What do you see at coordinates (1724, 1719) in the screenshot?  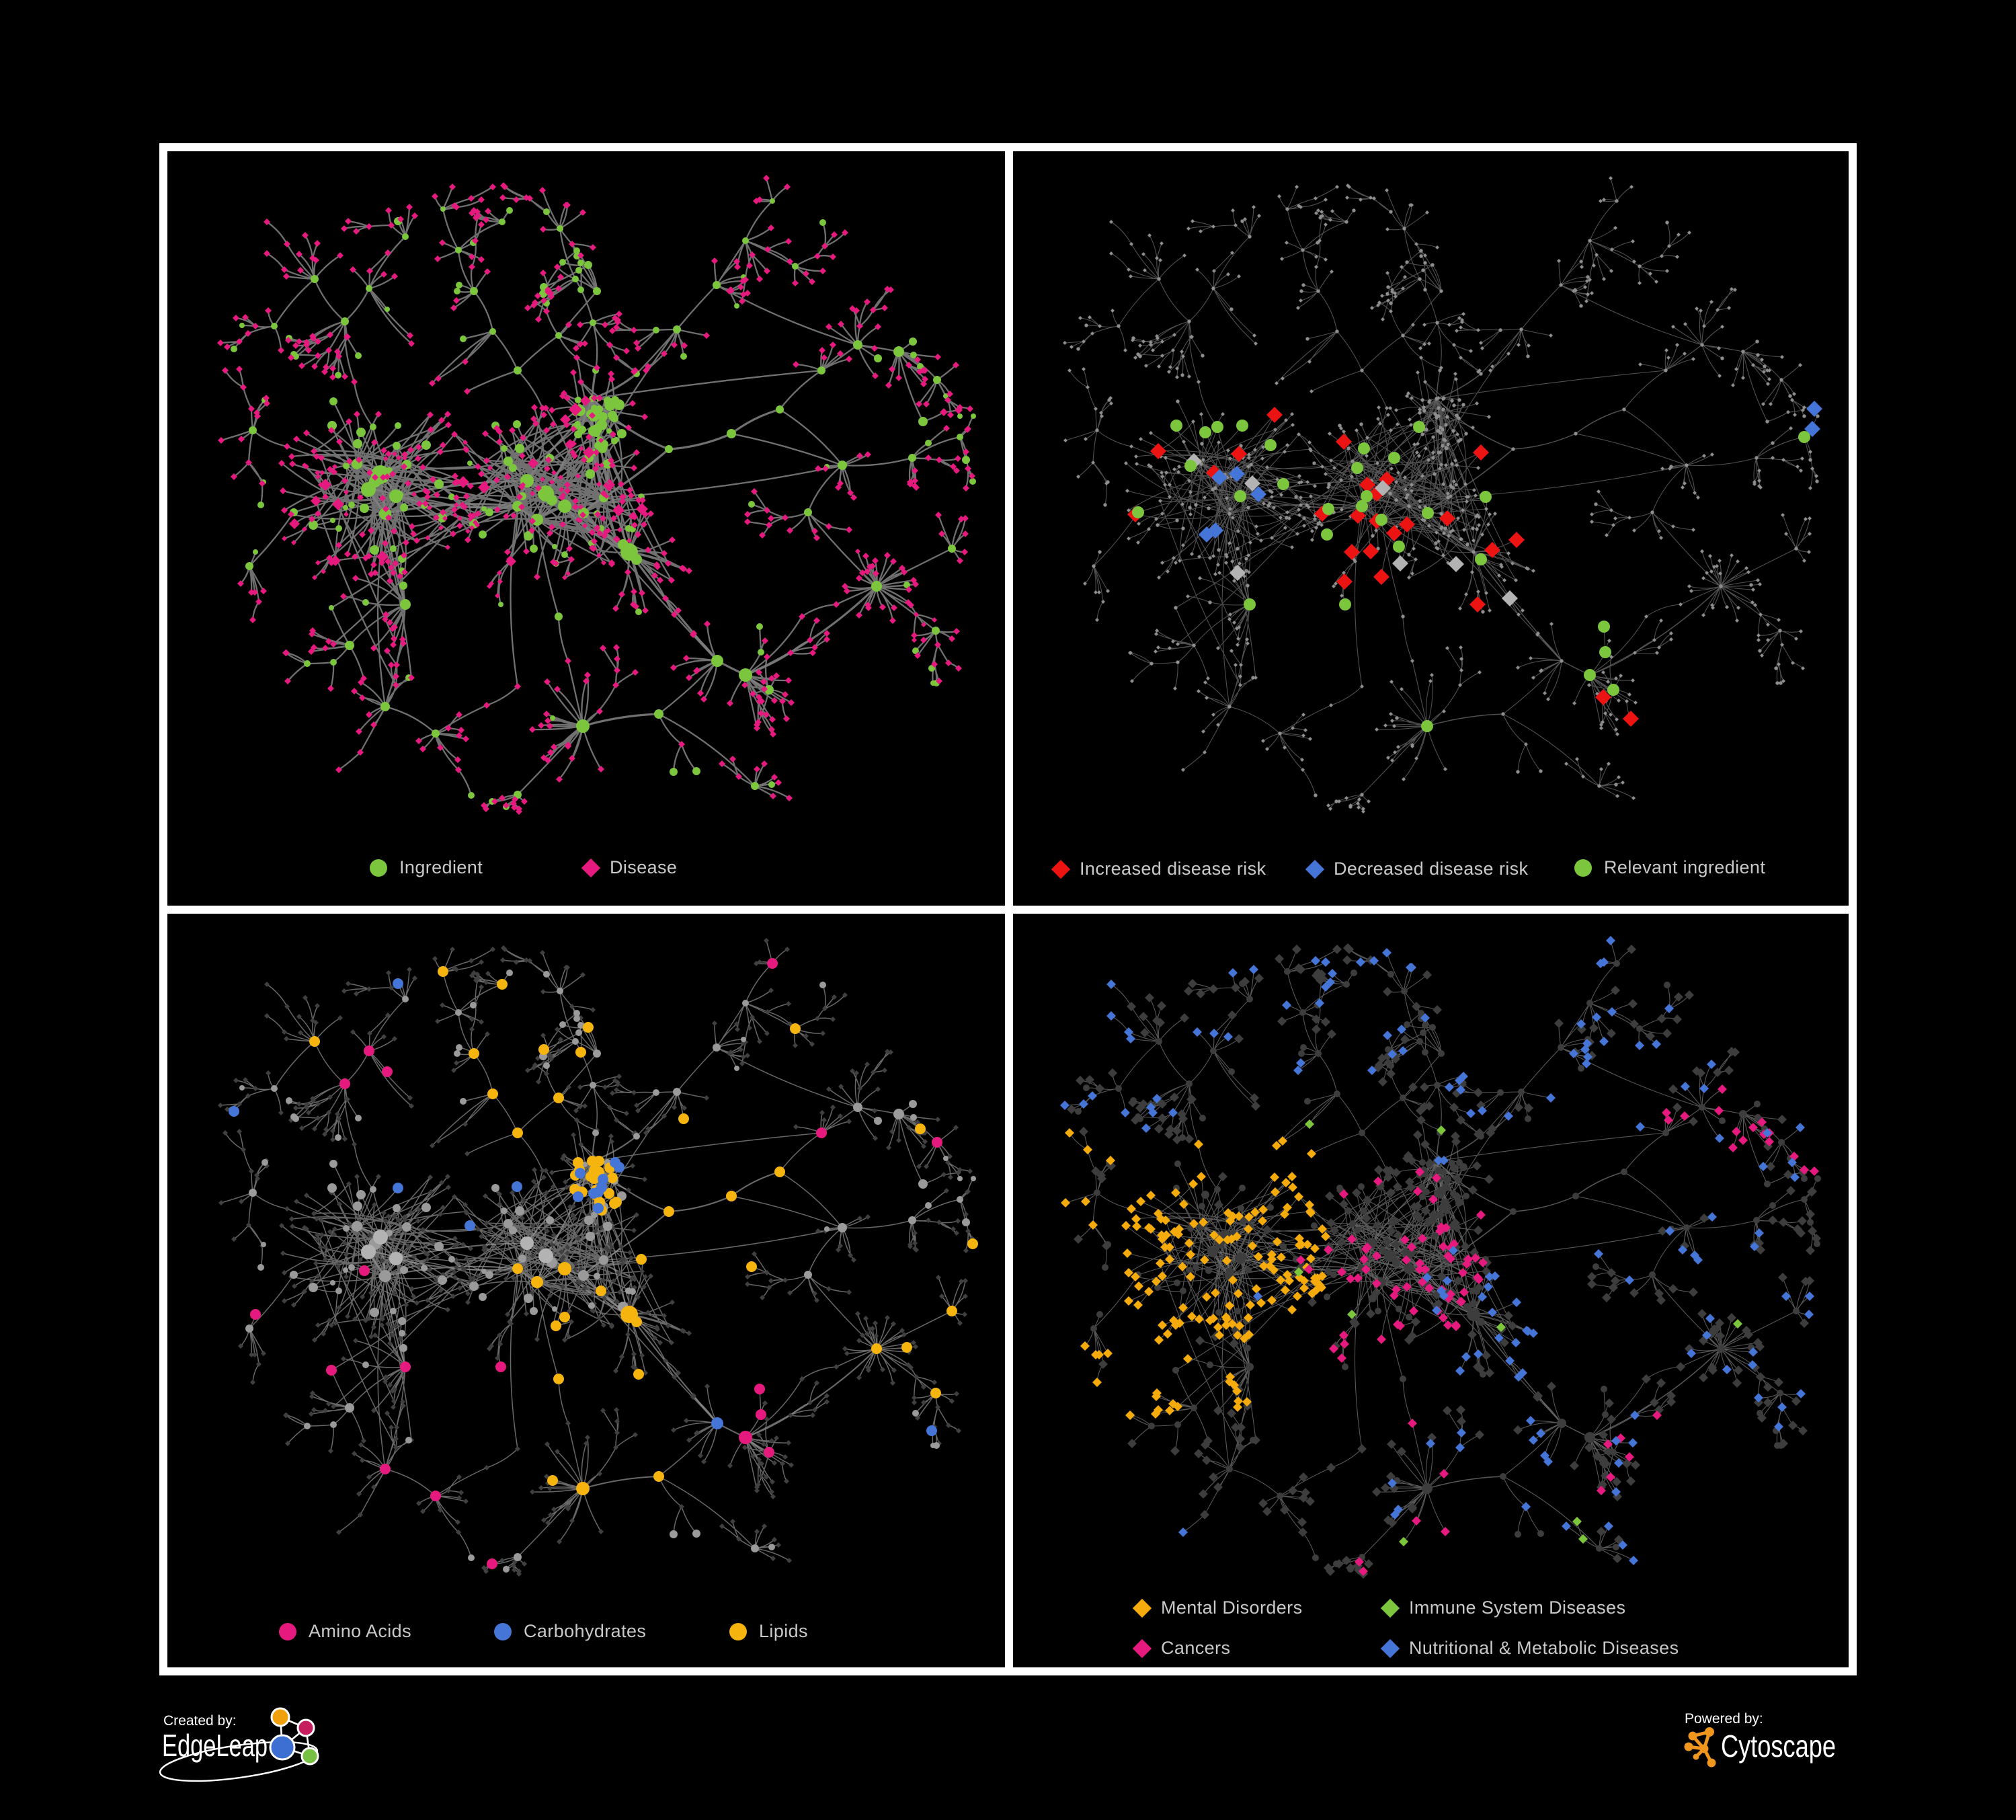 I see `svg-text: Powered by:` at bounding box center [1724, 1719].